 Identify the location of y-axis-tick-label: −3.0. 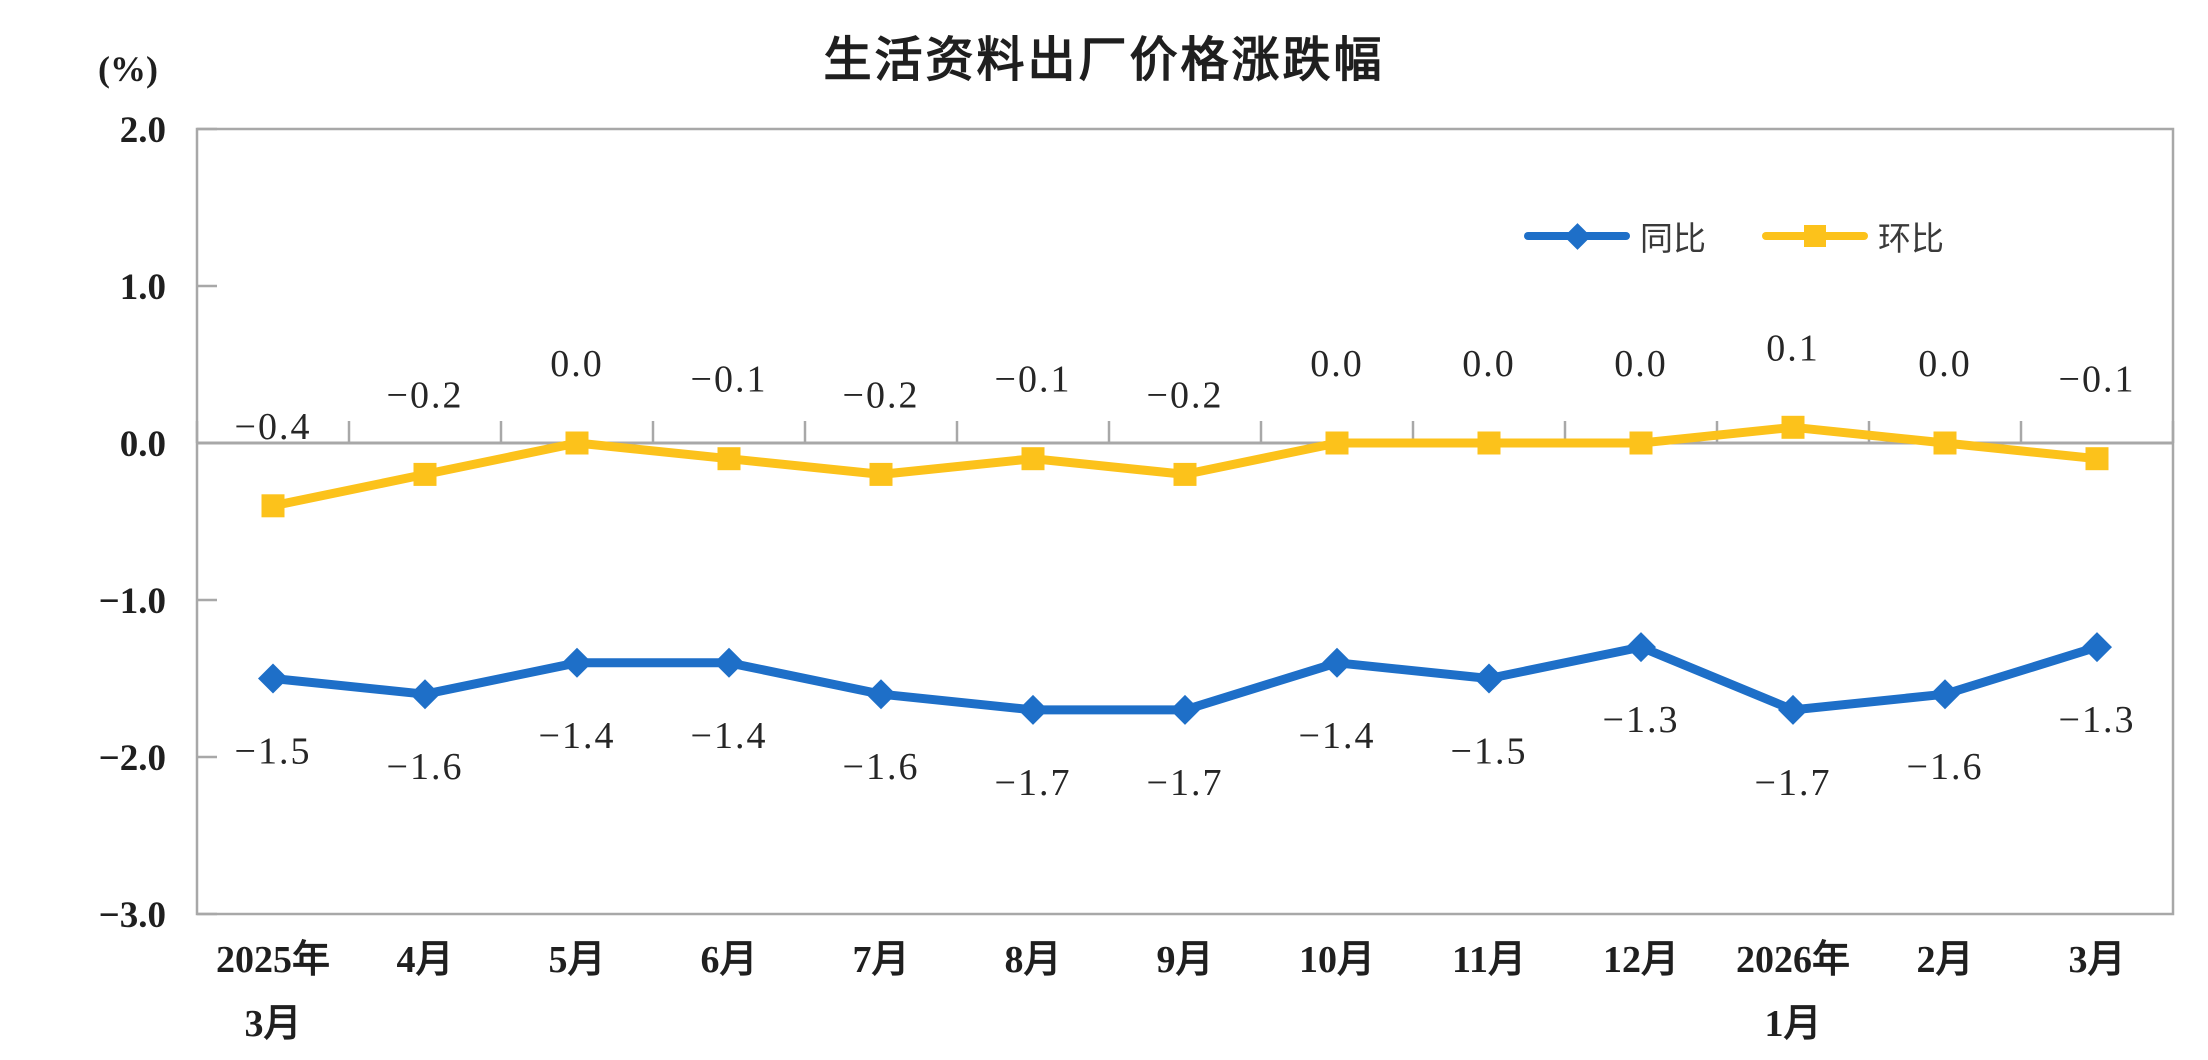
(132, 915).